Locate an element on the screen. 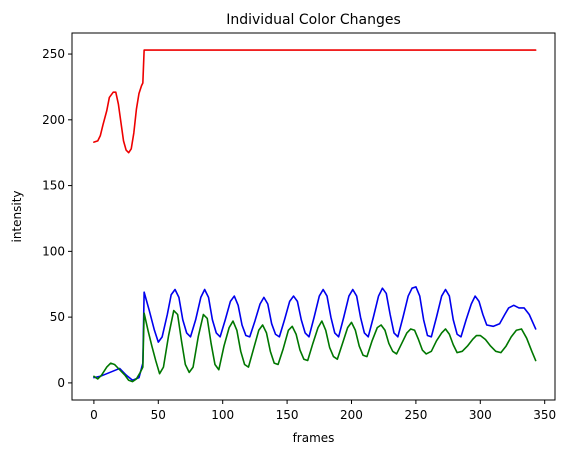 This screenshot has height=455, width=572. x-tick-label-2: 100 is located at coordinates (222, 415).